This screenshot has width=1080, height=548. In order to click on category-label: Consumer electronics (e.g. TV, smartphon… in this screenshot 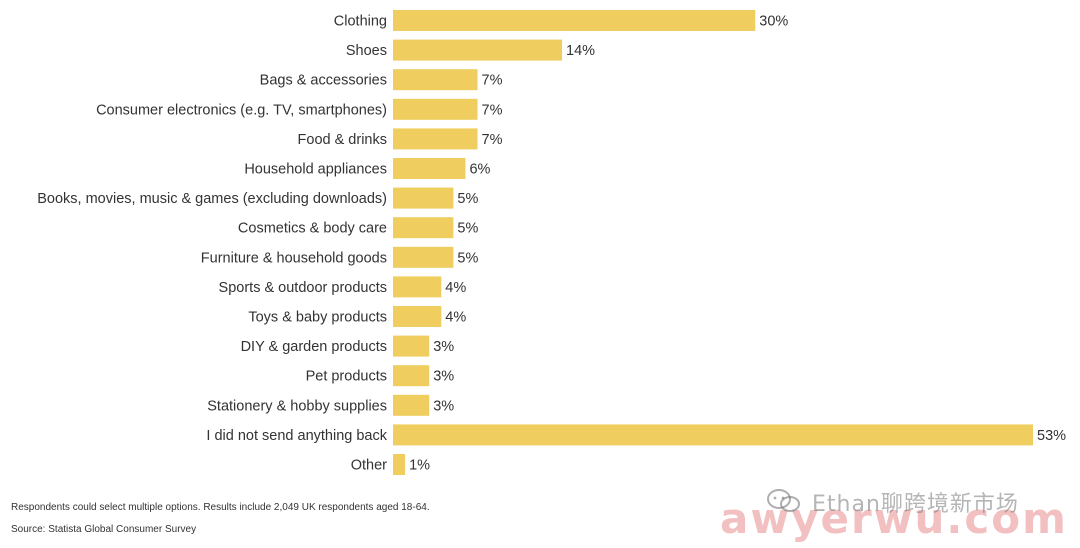, I will do `click(241, 110)`.